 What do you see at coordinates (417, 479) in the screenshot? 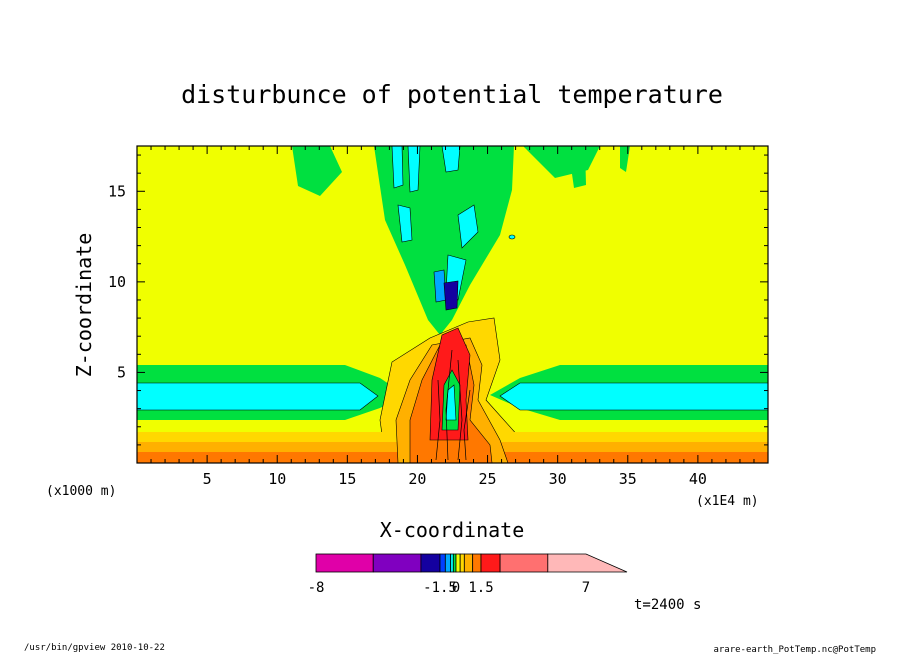
I see `x-tick-label: 20` at bounding box center [417, 479].